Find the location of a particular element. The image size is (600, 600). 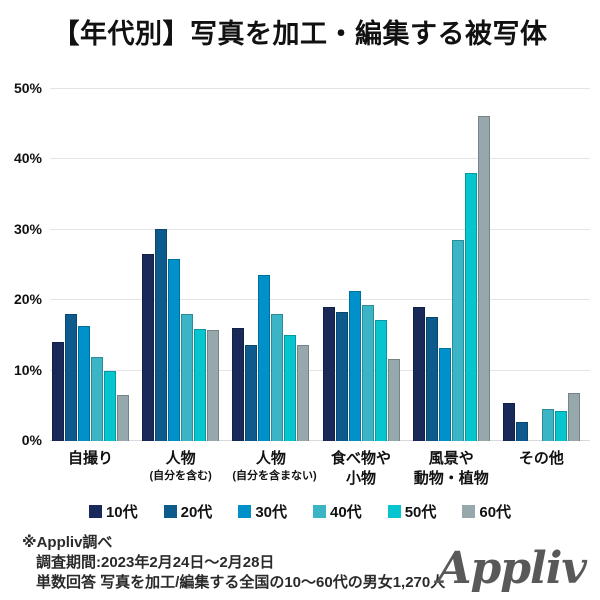

survey-period: 調査期間:2023年2月24日〜2月28日 is located at coordinates (155, 562).